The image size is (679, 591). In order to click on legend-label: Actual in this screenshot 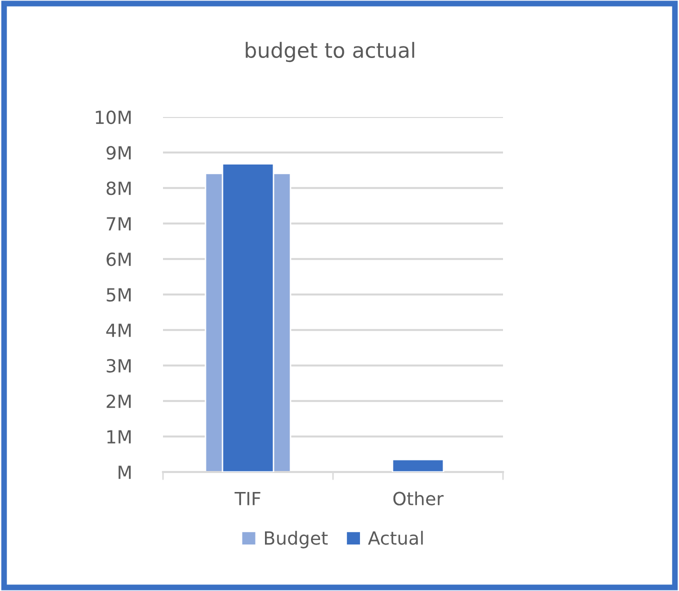, I will do `click(395, 537)`.